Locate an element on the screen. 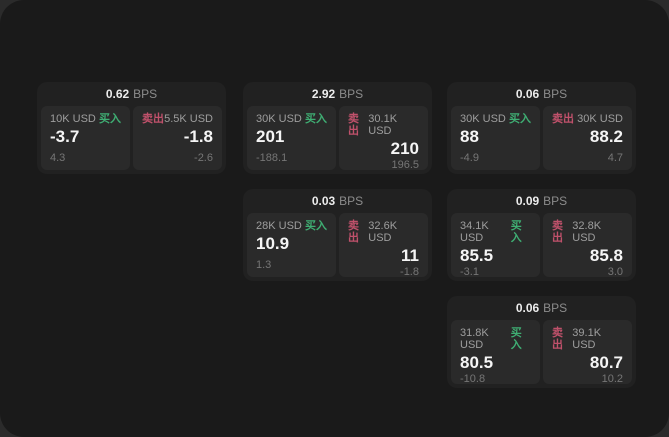 The height and width of the screenshot is (437, 669). buy-notional: 28K USD is located at coordinates (279, 226).